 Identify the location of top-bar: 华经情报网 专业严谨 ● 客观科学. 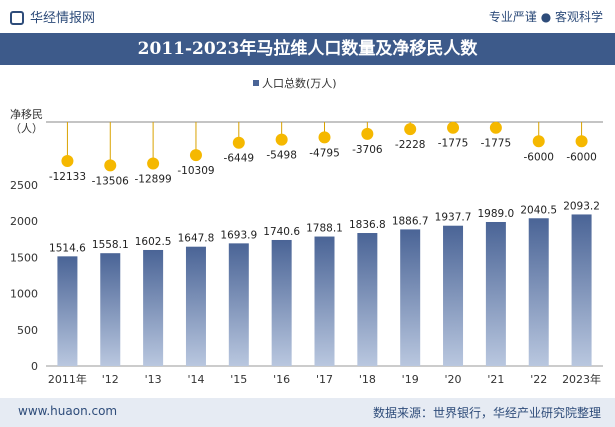
(307, 16).